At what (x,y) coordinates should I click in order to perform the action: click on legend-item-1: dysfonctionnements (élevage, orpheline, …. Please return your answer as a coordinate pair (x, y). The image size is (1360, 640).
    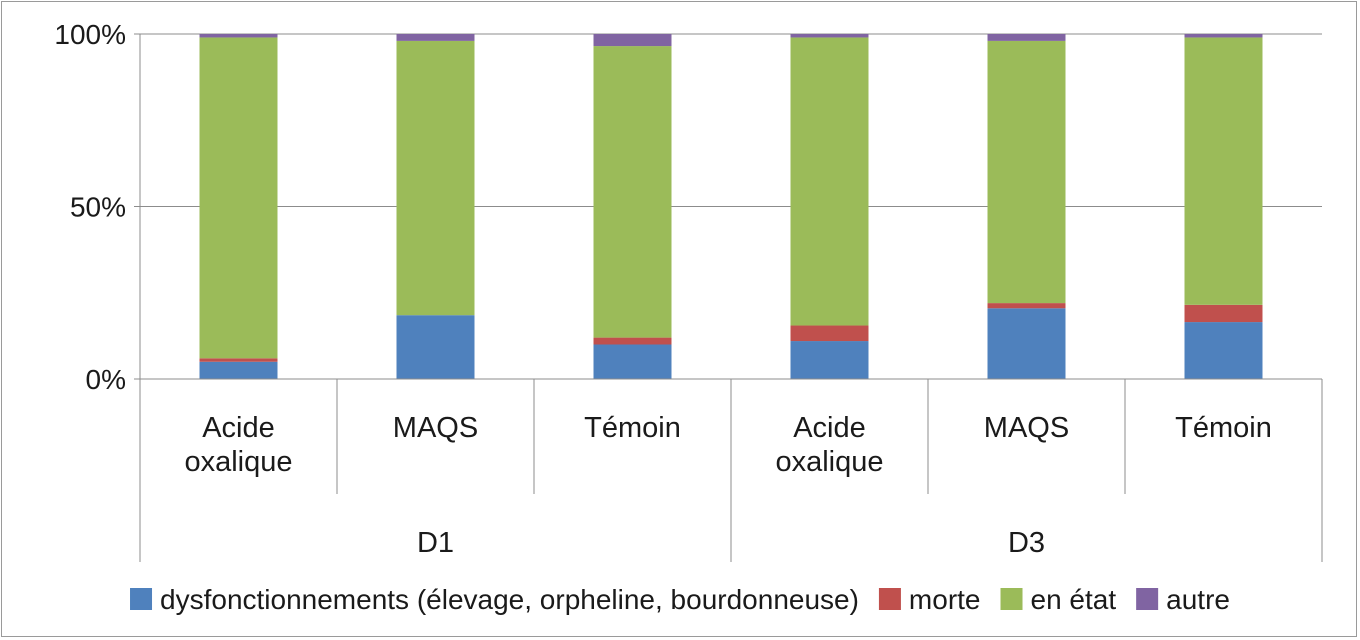
    Looking at the image, I should click on (494, 599).